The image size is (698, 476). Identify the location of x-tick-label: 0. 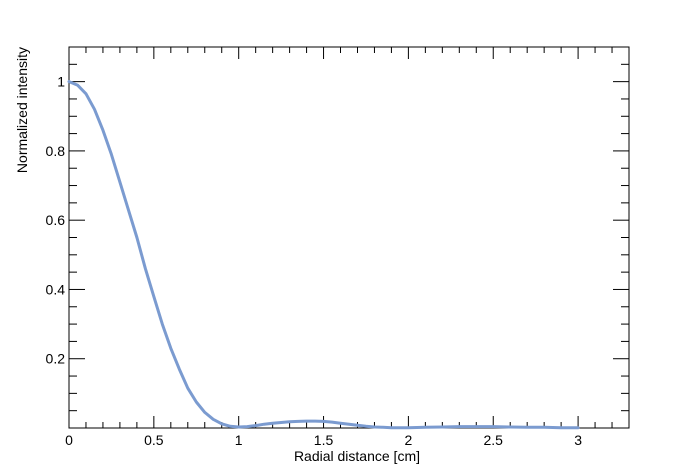
(69, 440).